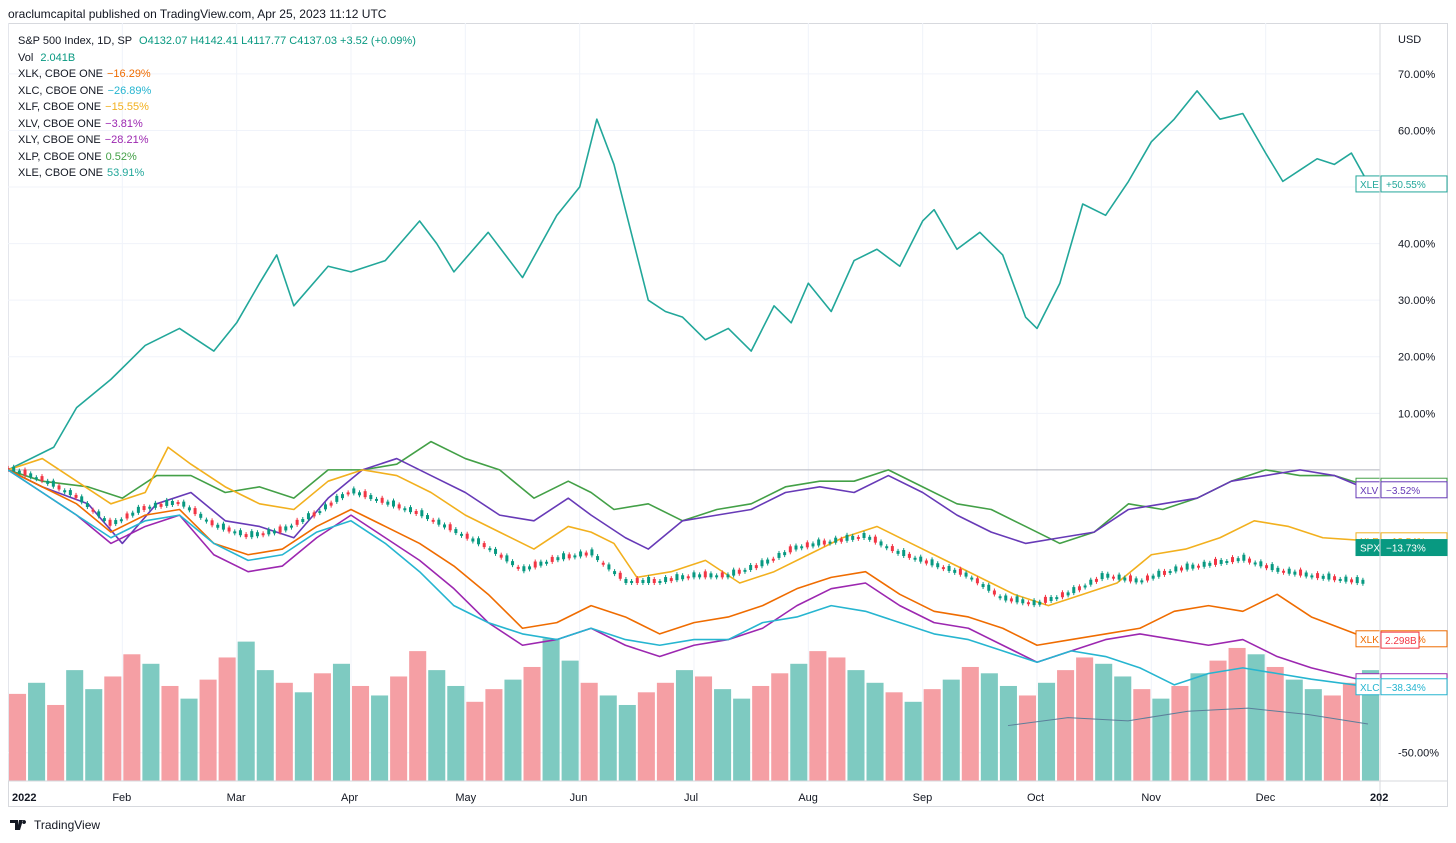  Describe the element at coordinates (60, 173) in the screenshot. I see `legend-series-name: XLE, CBOE ONE` at that location.